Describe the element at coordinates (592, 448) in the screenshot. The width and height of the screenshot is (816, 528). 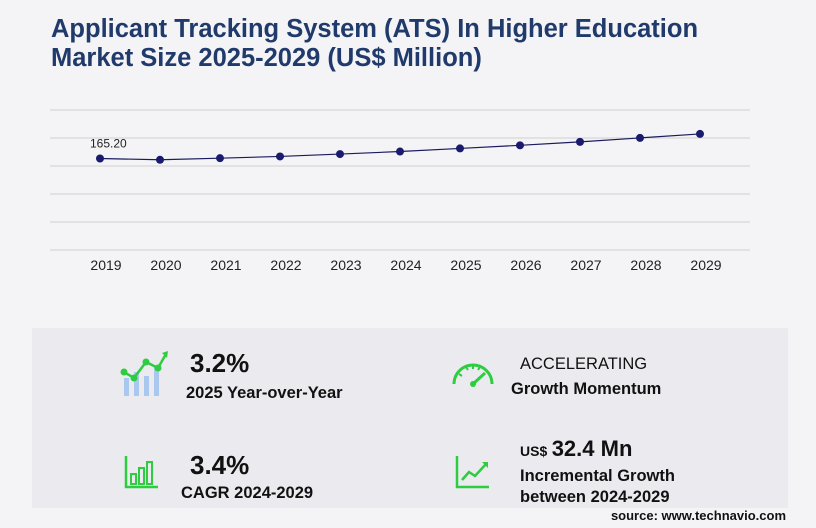
I see `incremental-amount: 32.4 Mn` at that location.